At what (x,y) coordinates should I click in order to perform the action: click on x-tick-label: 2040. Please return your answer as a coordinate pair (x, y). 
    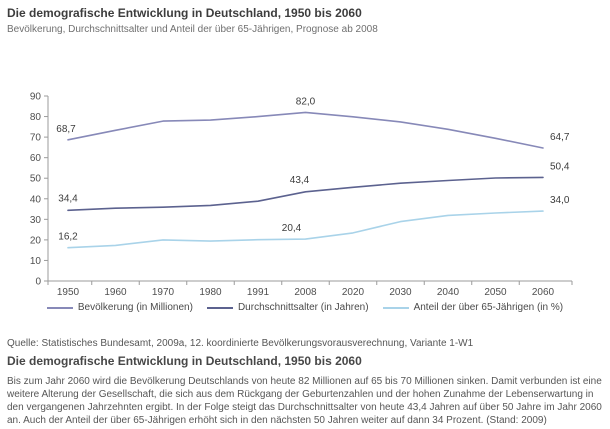
    Looking at the image, I should click on (448, 292).